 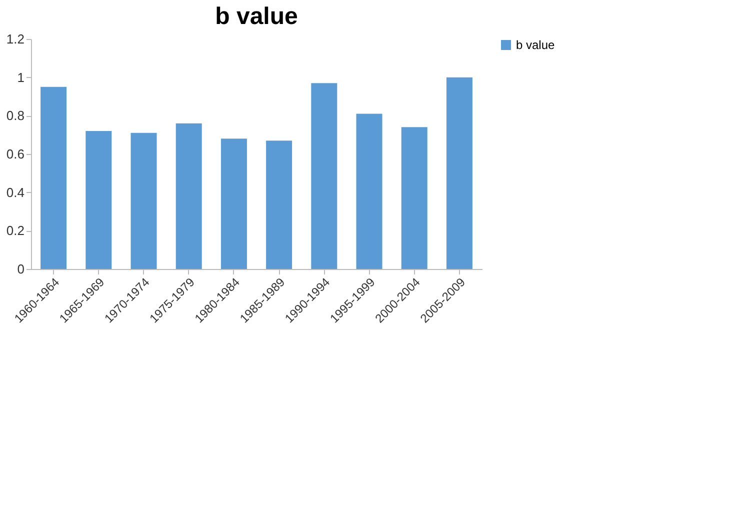 I want to click on y-tick-label: 0.2, so click(x=15, y=230).